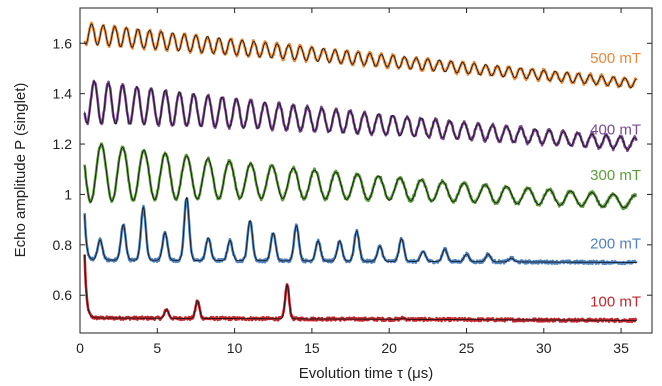  What do you see at coordinates (467, 348) in the screenshot?
I see `x-tick-label: 25` at bounding box center [467, 348].